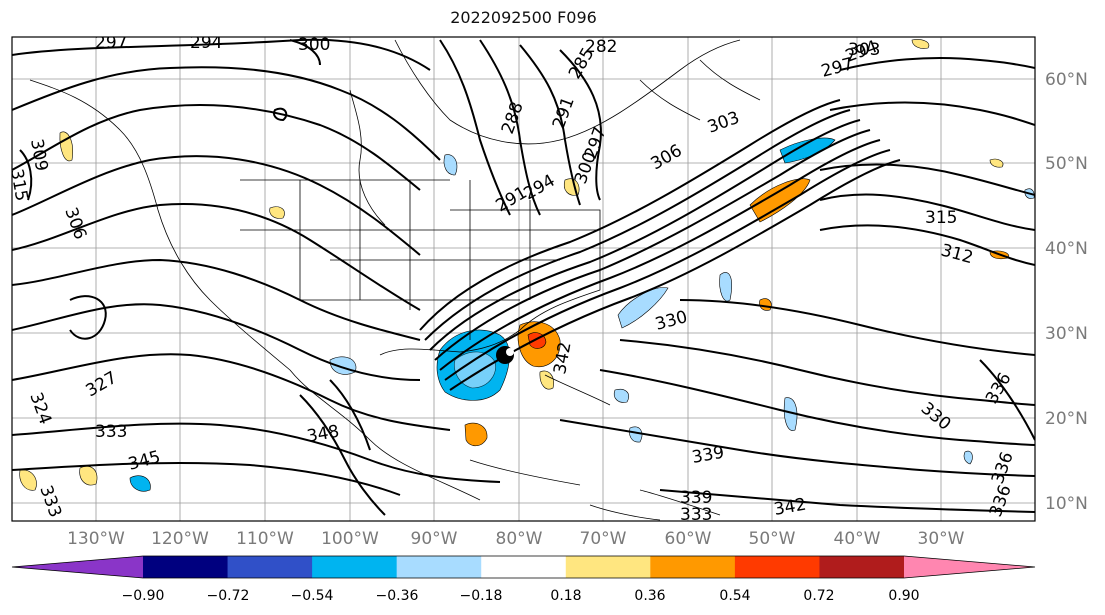 Image resolution: width=1105 pixels, height=615 pixels. What do you see at coordinates (481, 596) in the screenshot?
I see `colorbar-tick-label: −0.18` at bounding box center [481, 596].